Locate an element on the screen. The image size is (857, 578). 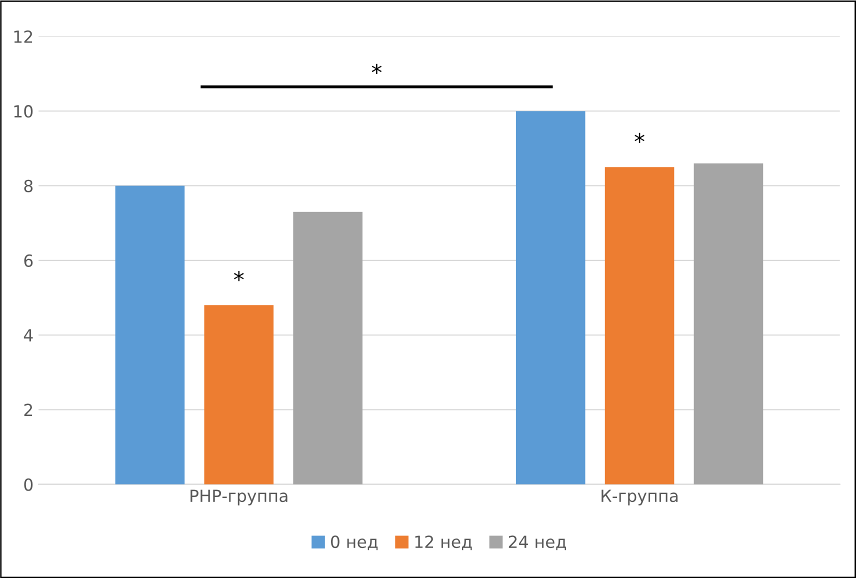
y-tick-label: 2 is located at coordinates (28, 410).